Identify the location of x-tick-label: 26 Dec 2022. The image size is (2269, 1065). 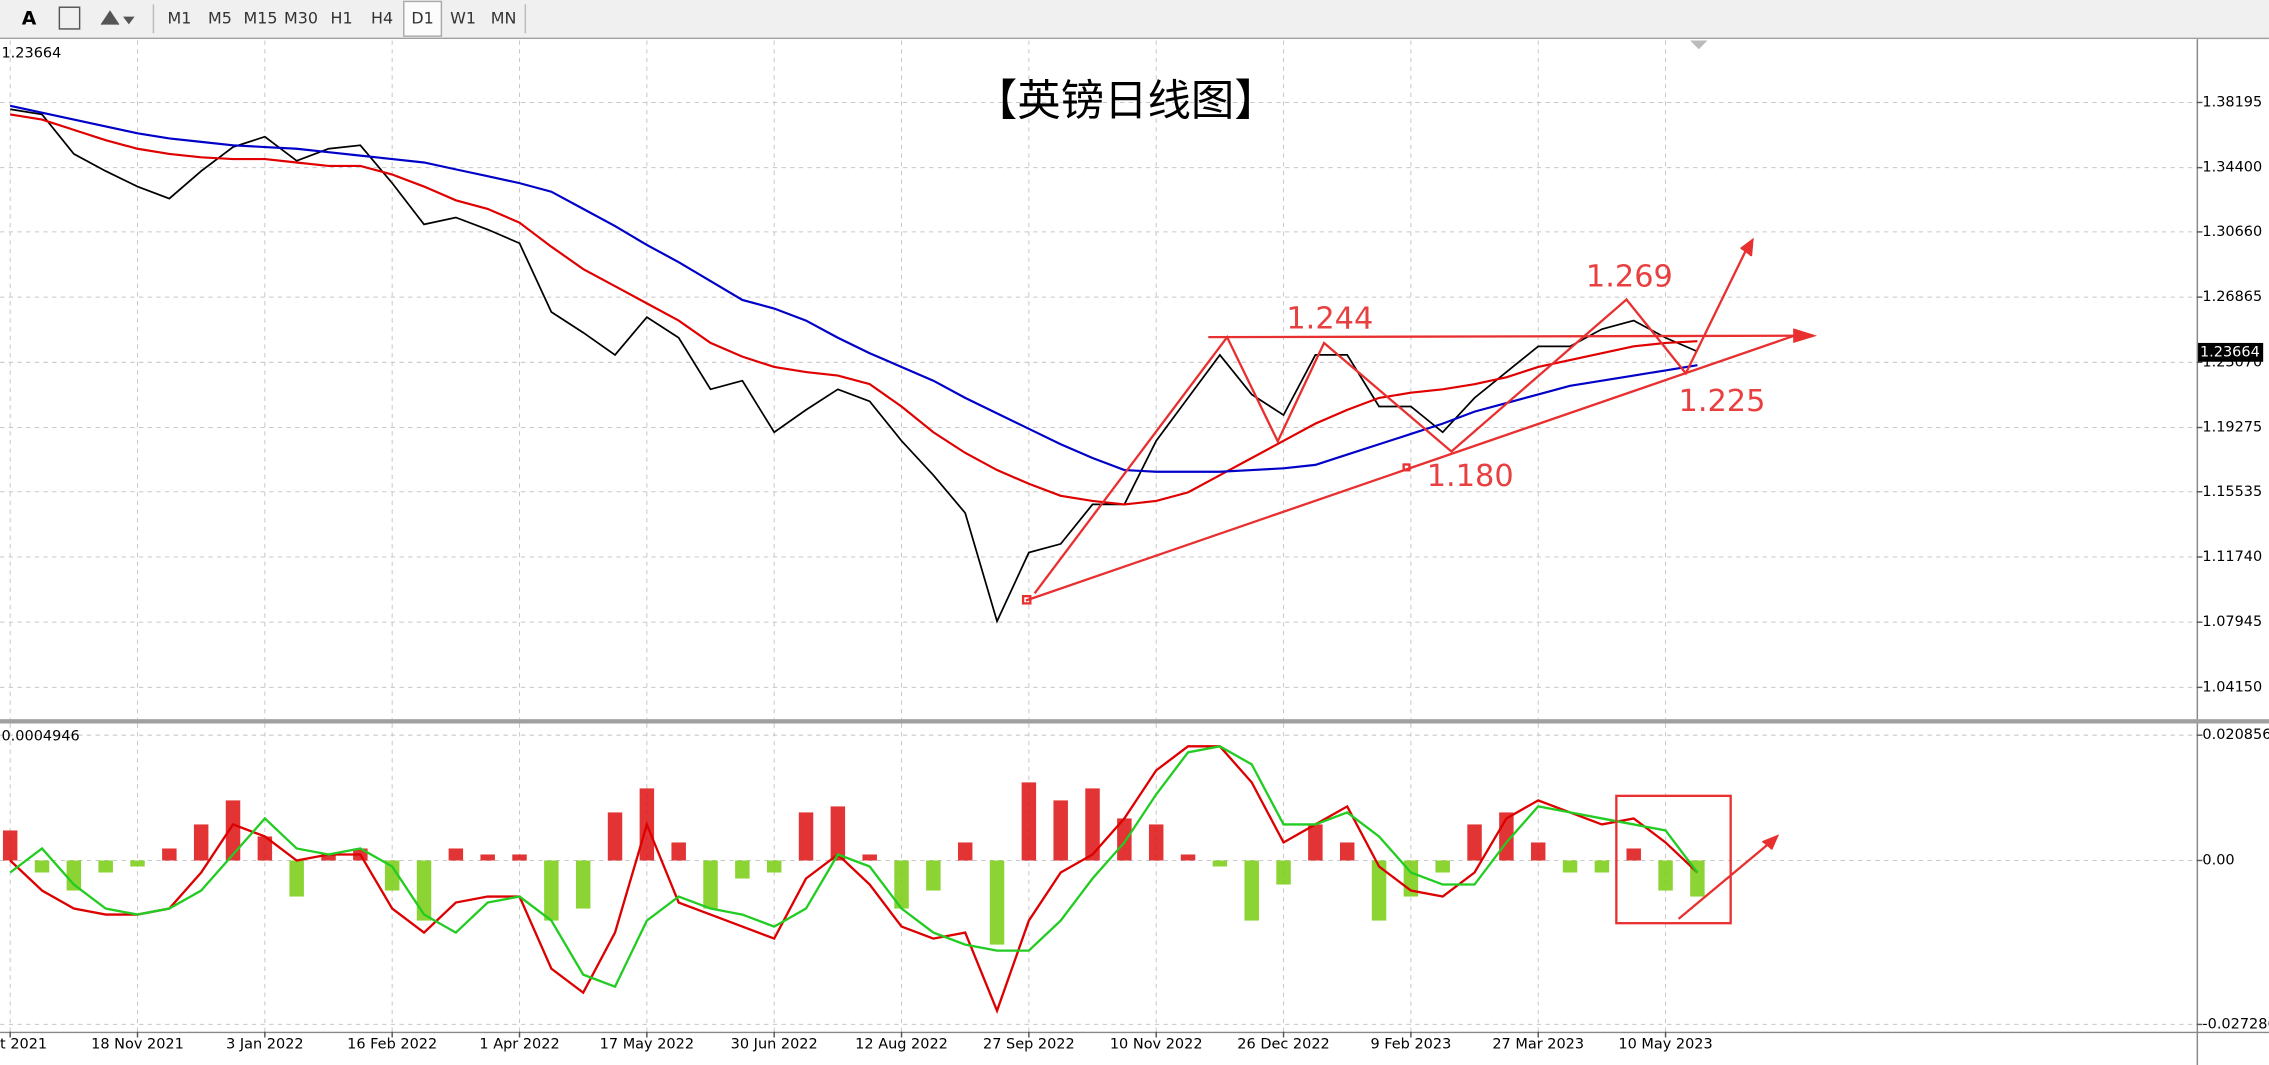
(1283, 1045).